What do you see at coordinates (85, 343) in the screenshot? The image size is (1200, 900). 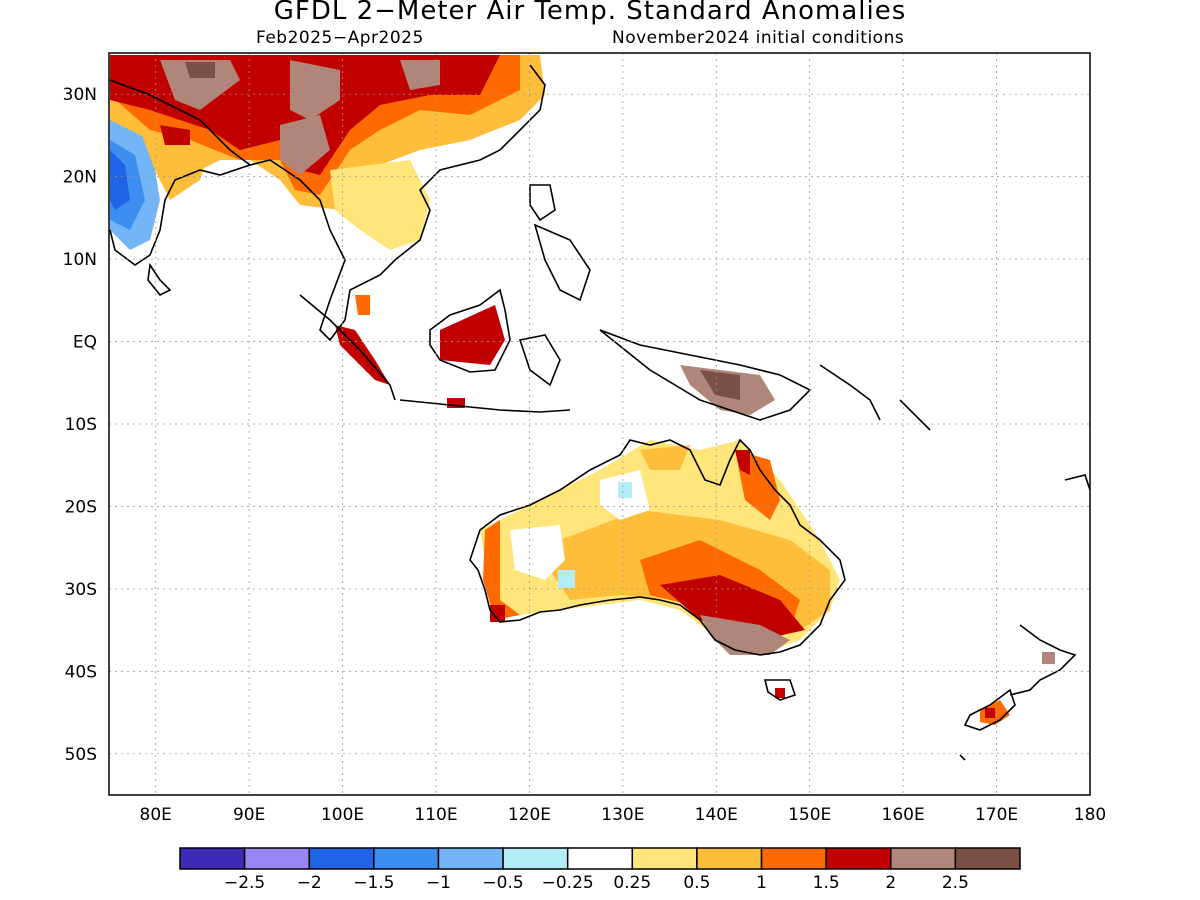 I see `lat-tick-label: EQ` at bounding box center [85, 343].